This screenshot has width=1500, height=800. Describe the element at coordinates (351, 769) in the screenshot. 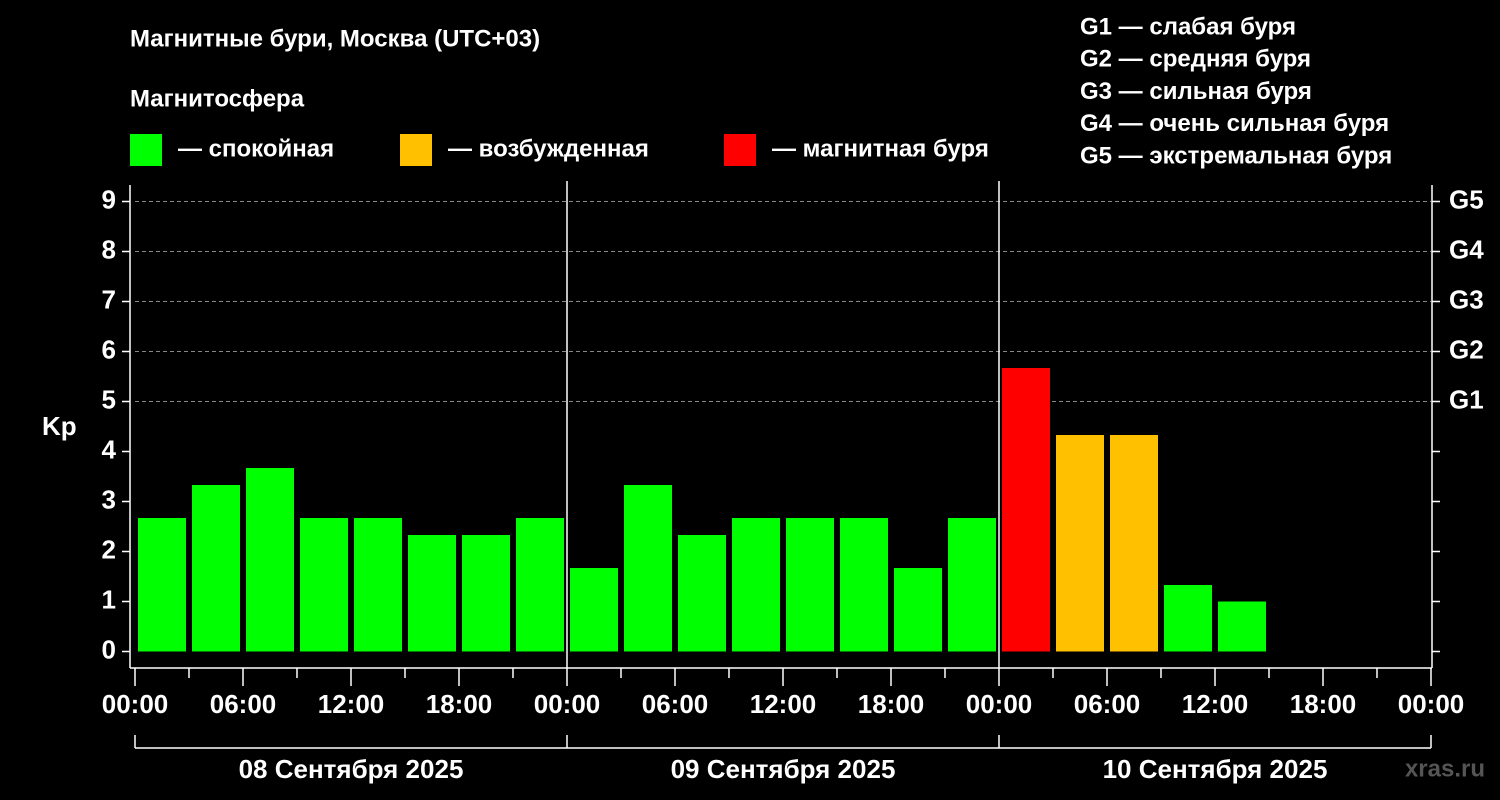

I see `day-label: 08 Сентября 2025` at that location.